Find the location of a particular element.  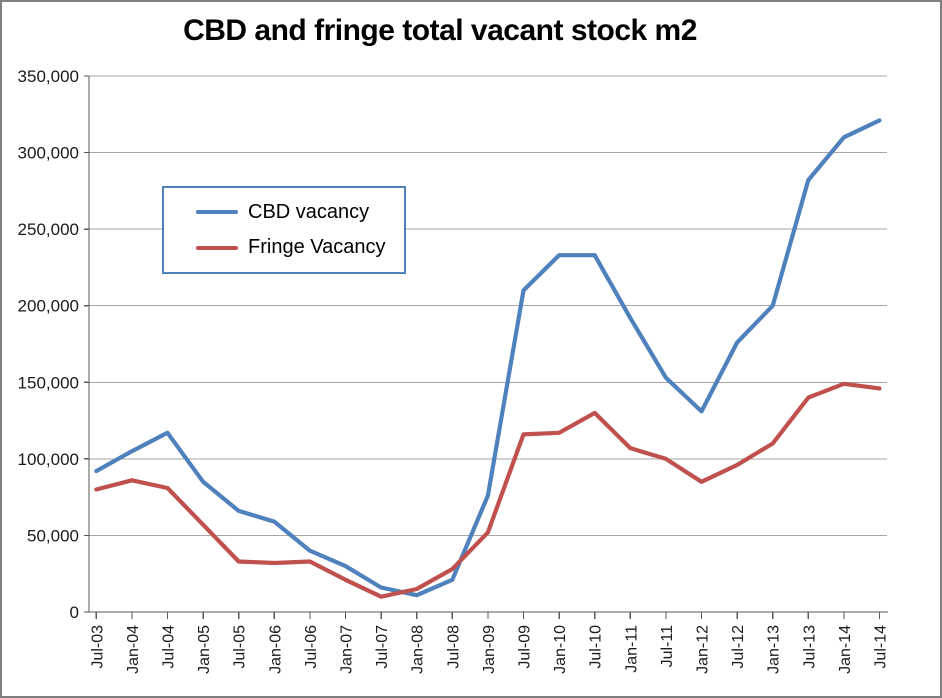

x-tick-label: Jan-09 is located at coordinates (489, 649).